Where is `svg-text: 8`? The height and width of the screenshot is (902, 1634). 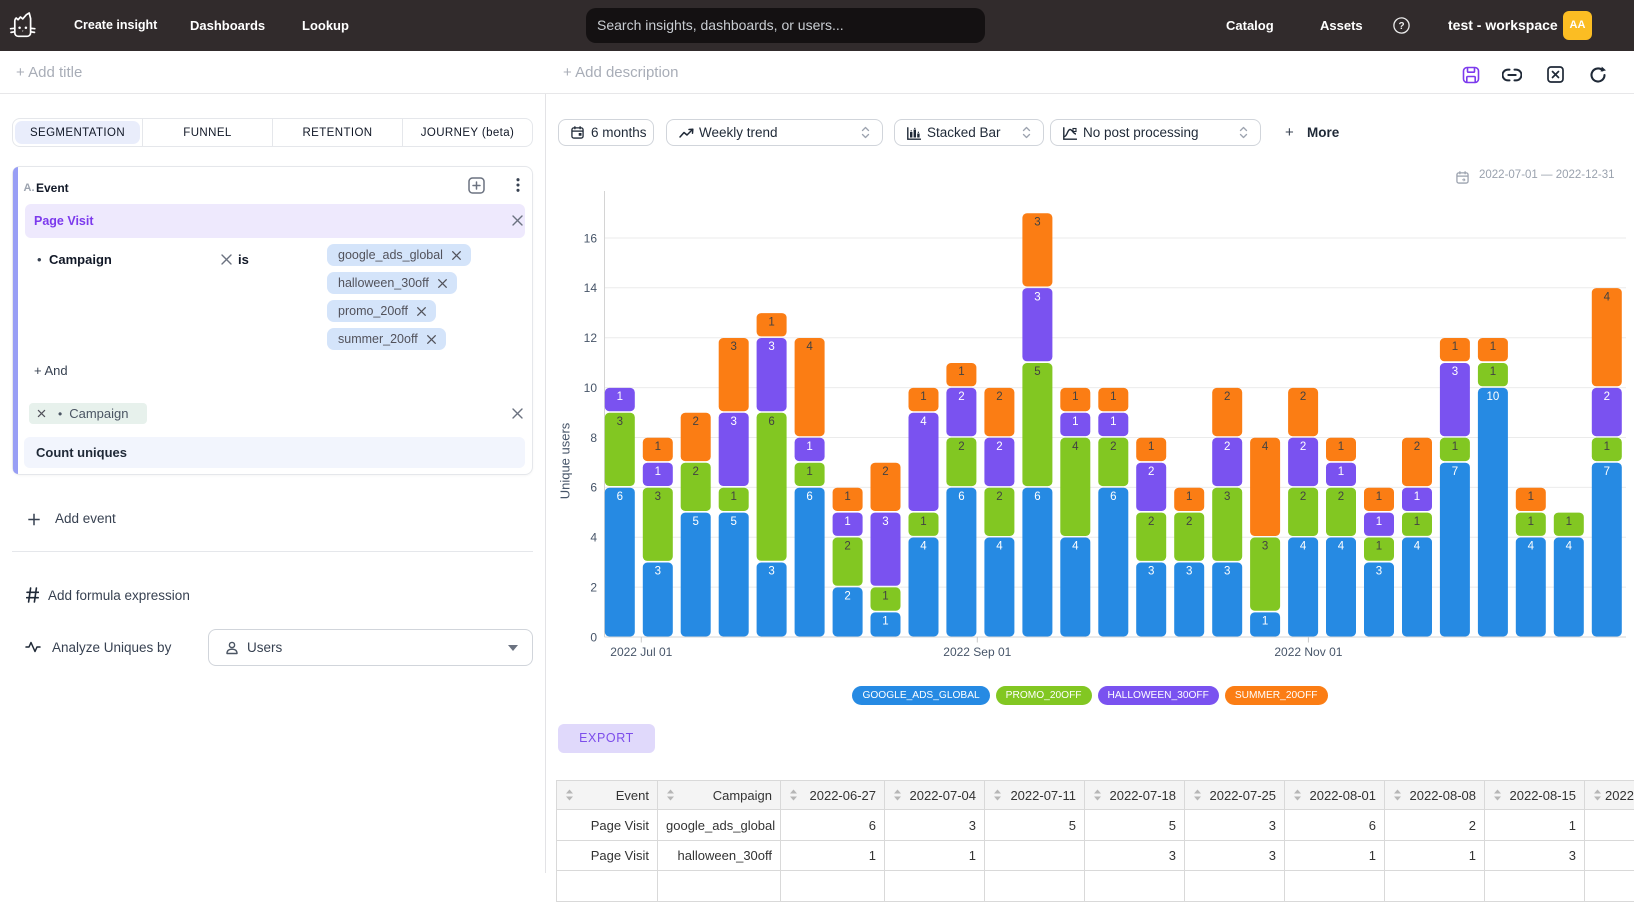 svg-text: 8 is located at coordinates (593, 438).